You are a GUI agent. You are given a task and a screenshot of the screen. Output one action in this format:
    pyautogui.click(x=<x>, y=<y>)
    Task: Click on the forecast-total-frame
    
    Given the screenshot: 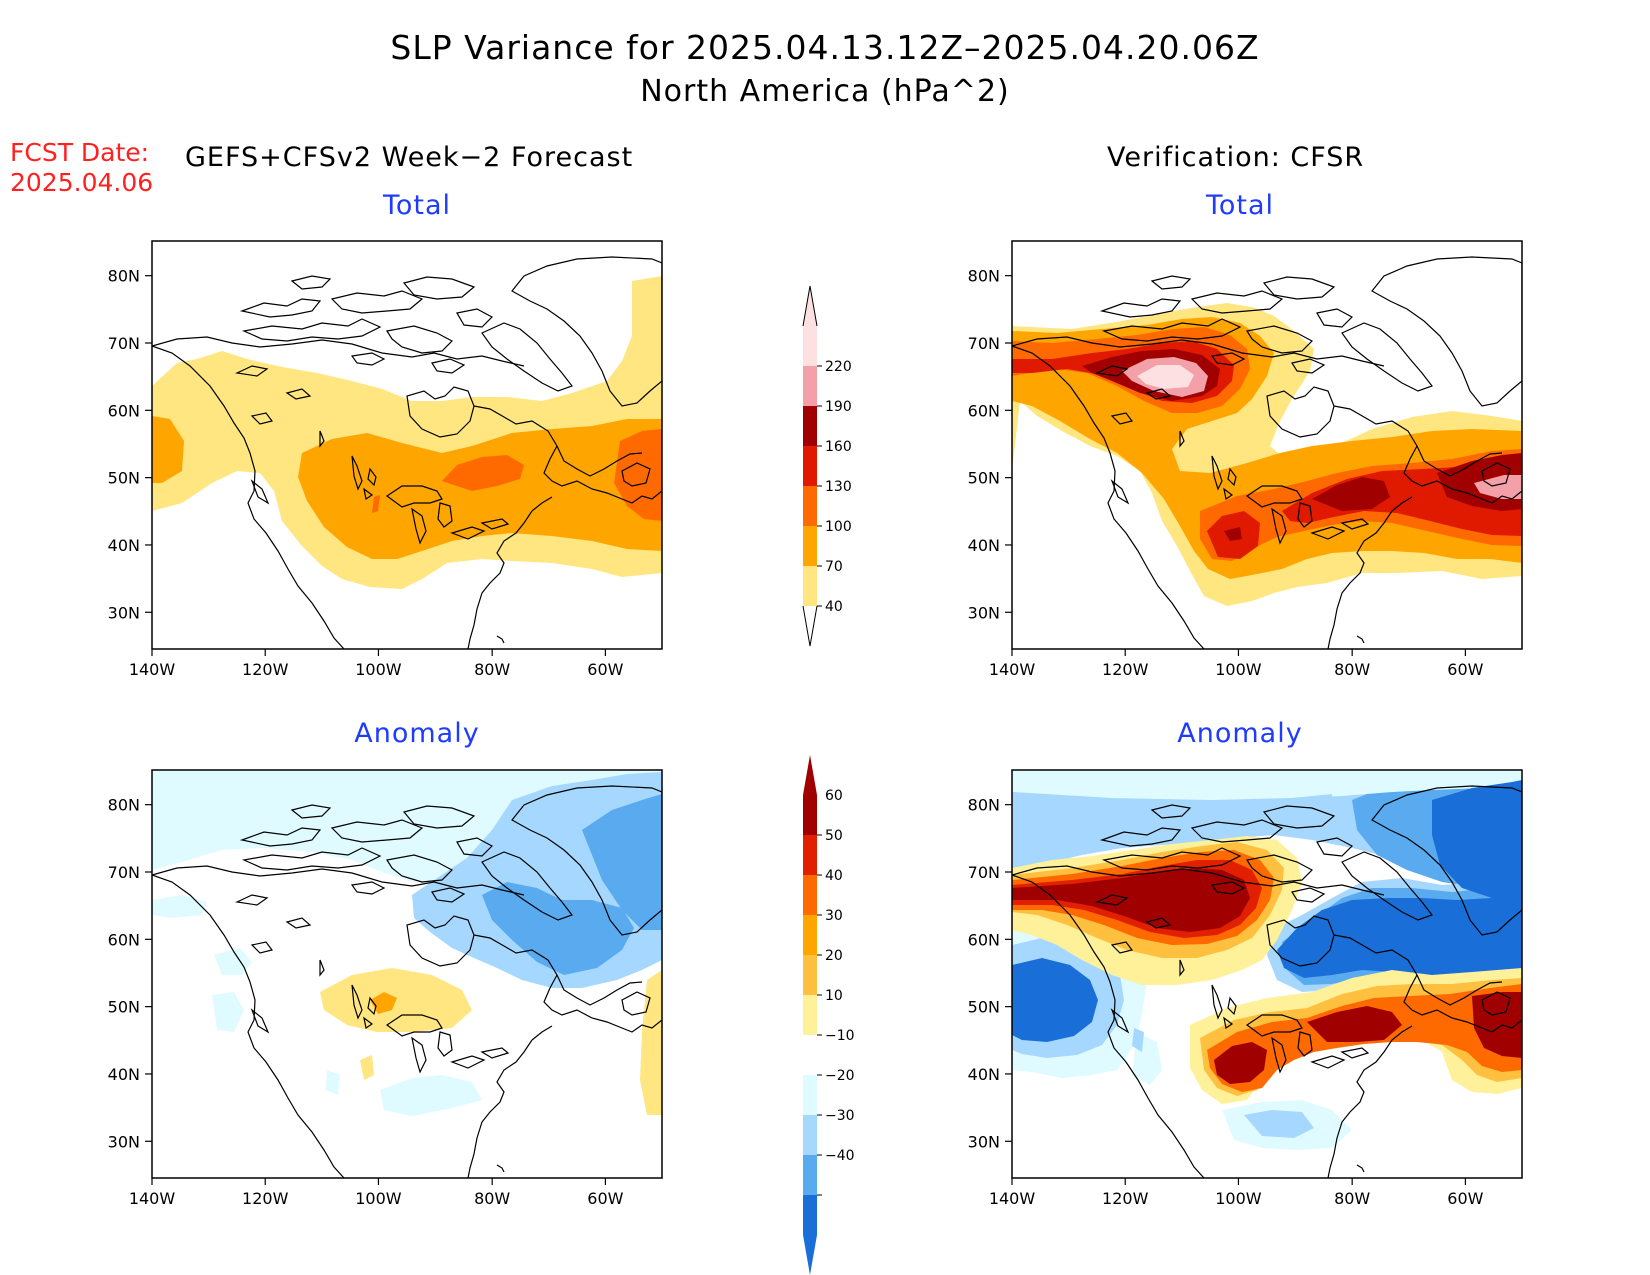 What is the action you would take?
    pyautogui.click(x=407, y=445)
    